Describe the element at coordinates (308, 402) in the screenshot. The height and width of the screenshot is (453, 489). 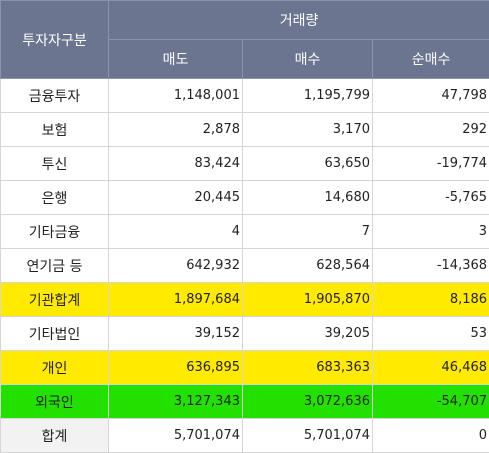
I see `buy-value: 3,072,636` at that location.